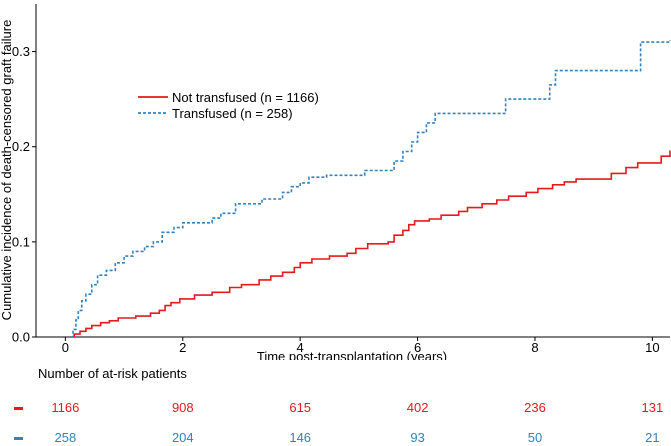 The width and height of the screenshot is (671, 446). What do you see at coordinates (65, 437) in the screenshot?
I see `risk-count: 258` at bounding box center [65, 437].